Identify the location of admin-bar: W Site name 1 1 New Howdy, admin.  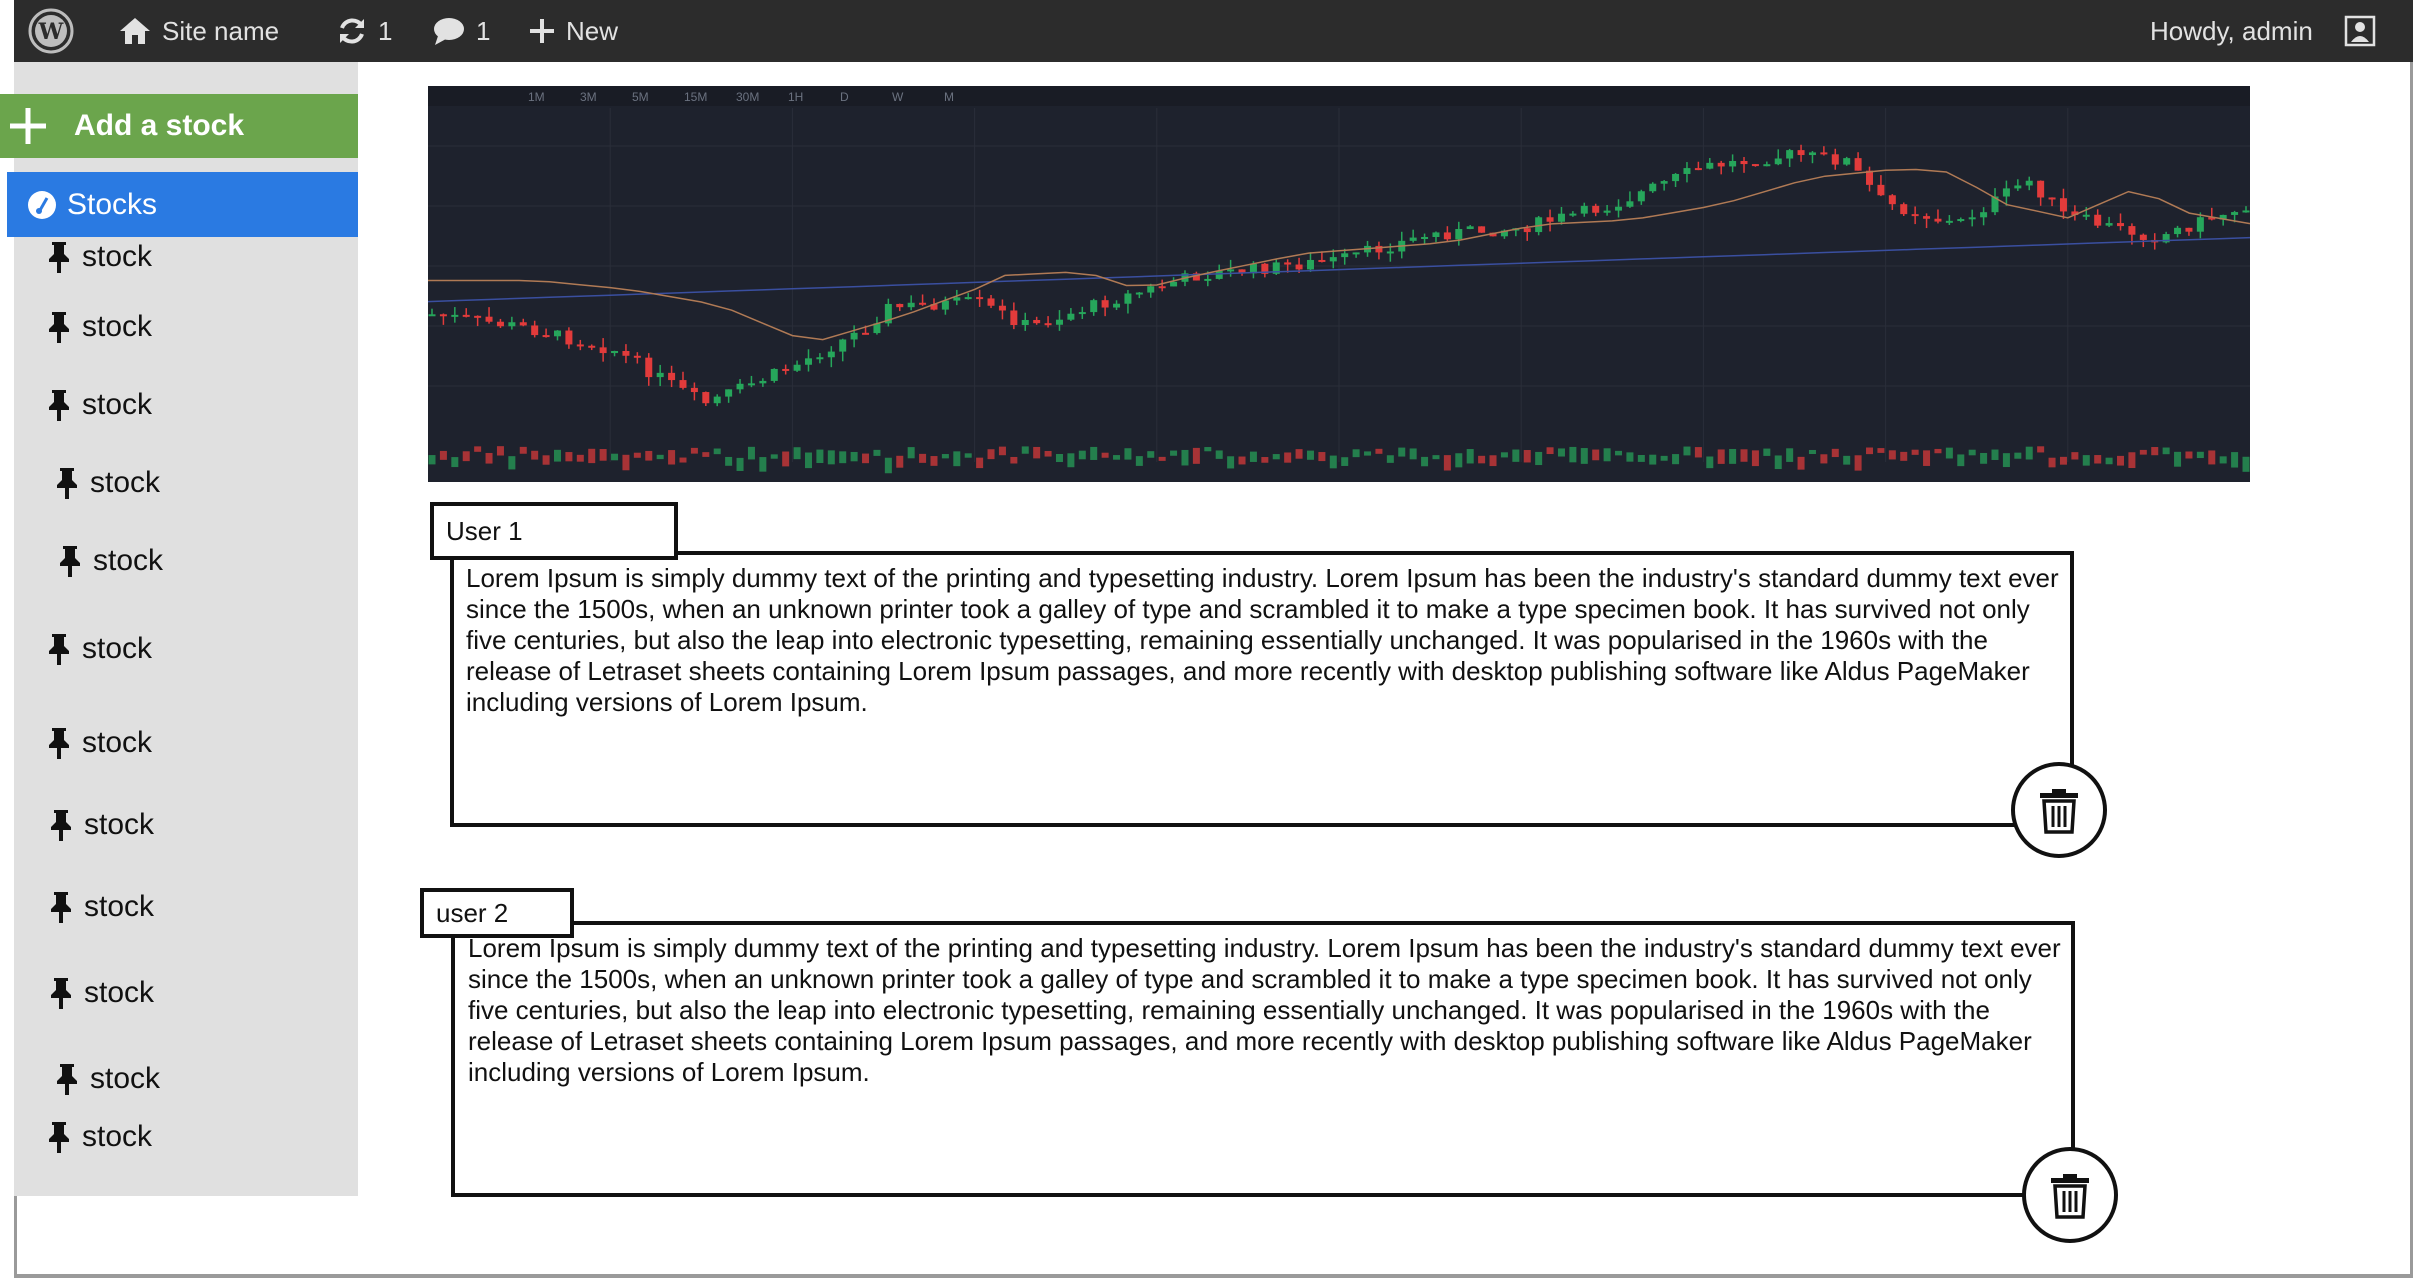
(1213, 31).